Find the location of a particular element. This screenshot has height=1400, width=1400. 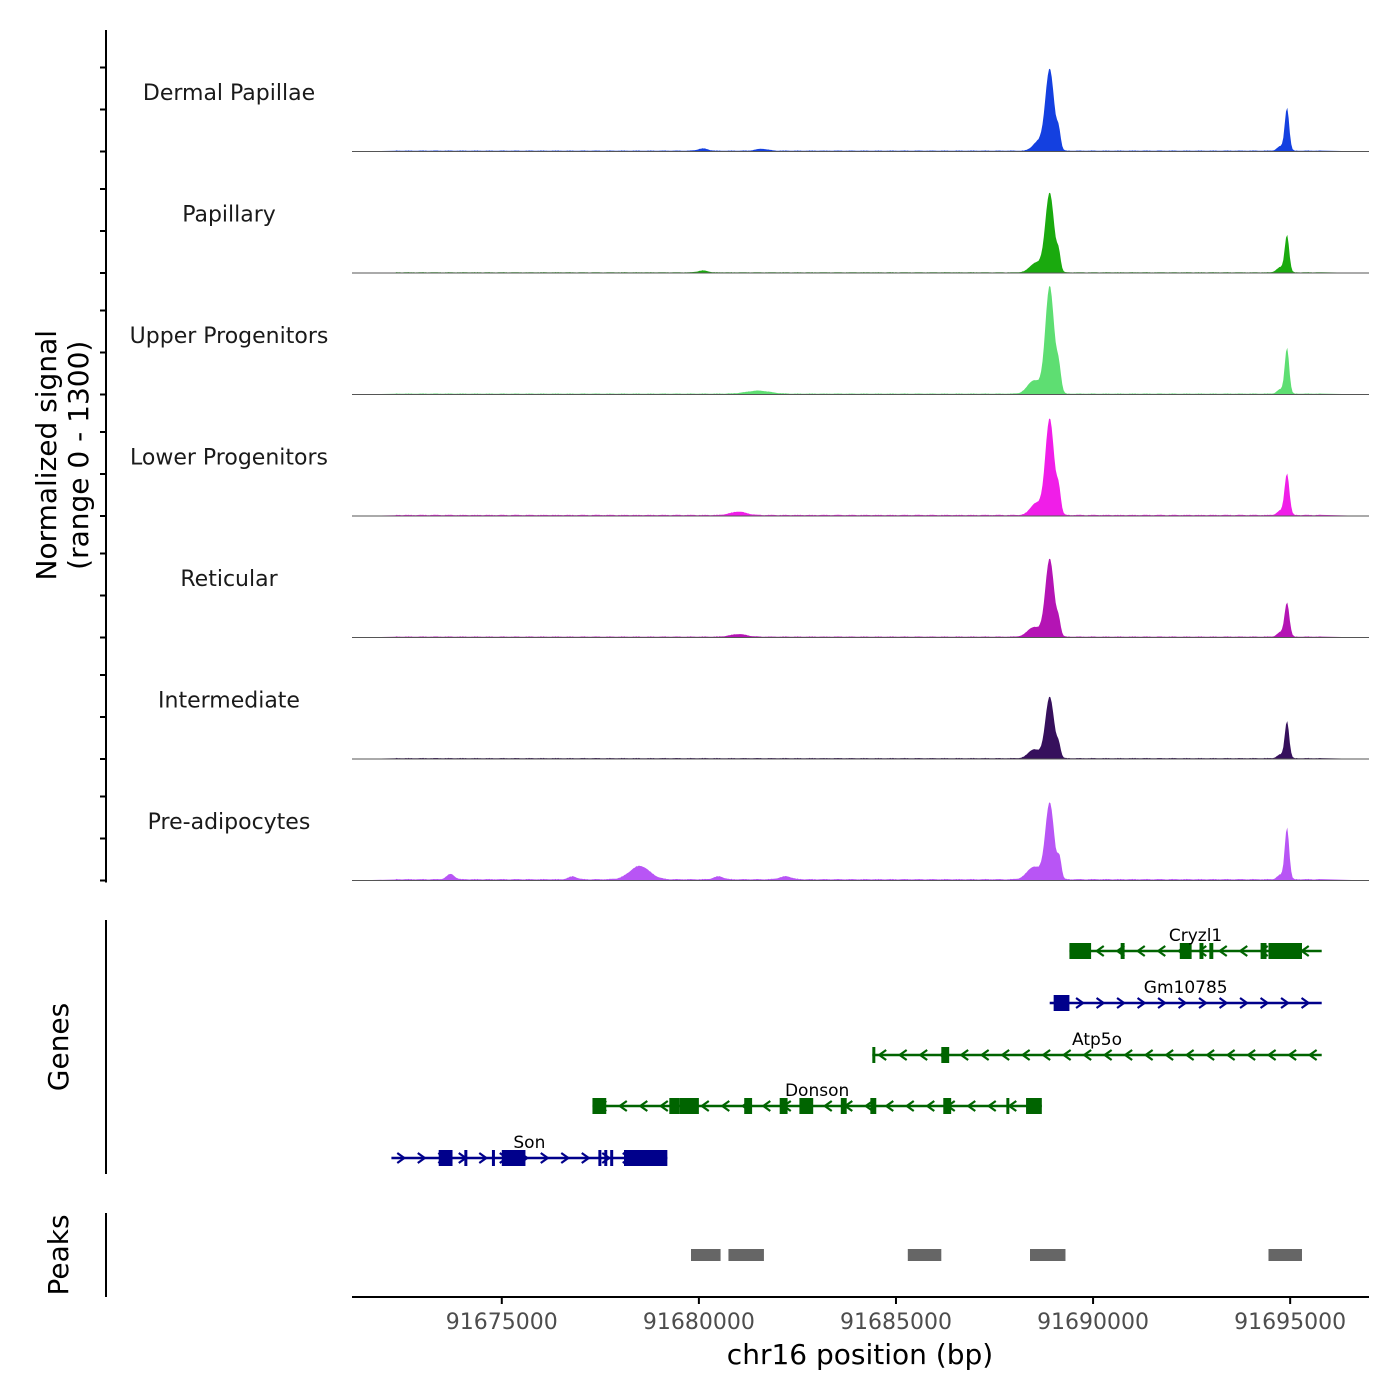

x-axis-title: chr16 position (bp) is located at coordinates (860, 1354).